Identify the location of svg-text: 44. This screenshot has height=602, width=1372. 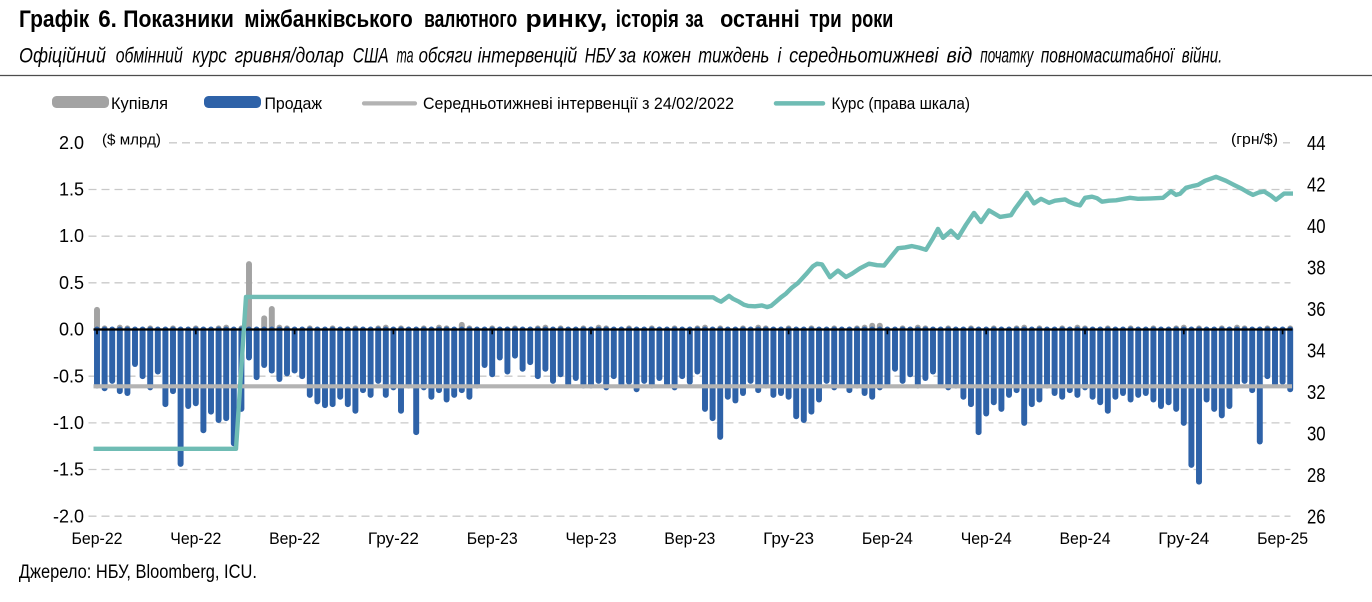
(1316, 144).